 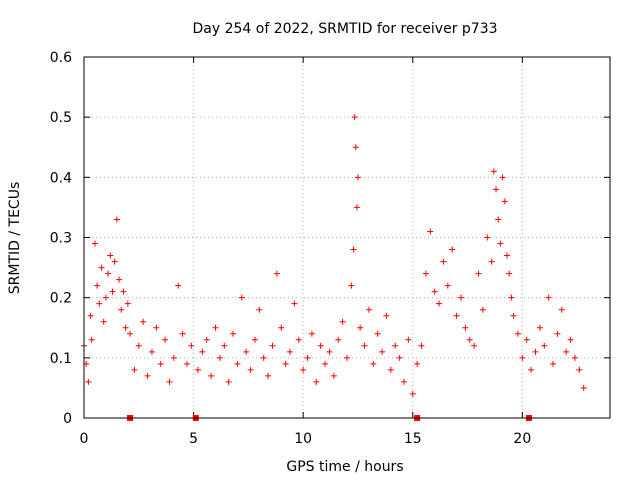 I want to click on x-tick-label: 5, so click(x=193, y=439).